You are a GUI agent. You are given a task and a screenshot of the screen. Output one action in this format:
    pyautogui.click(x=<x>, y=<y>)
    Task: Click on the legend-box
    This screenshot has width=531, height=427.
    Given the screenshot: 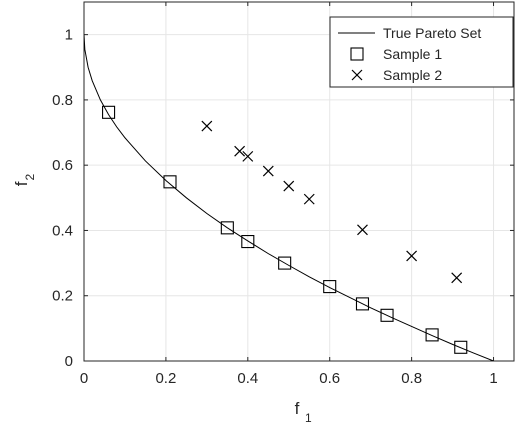 What is the action you would take?
    pyautogui.click(x=421, y=52)
    